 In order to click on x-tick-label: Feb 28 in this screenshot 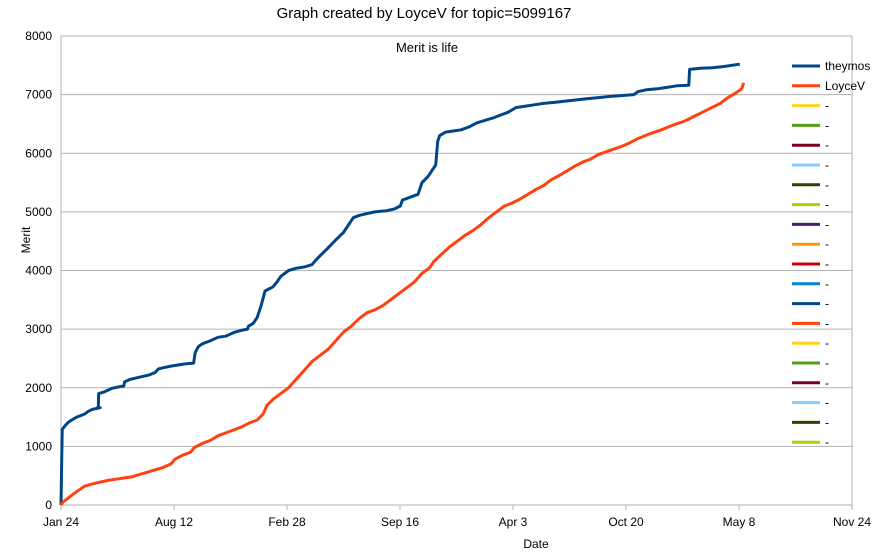, I will do `click(287, 522)`.